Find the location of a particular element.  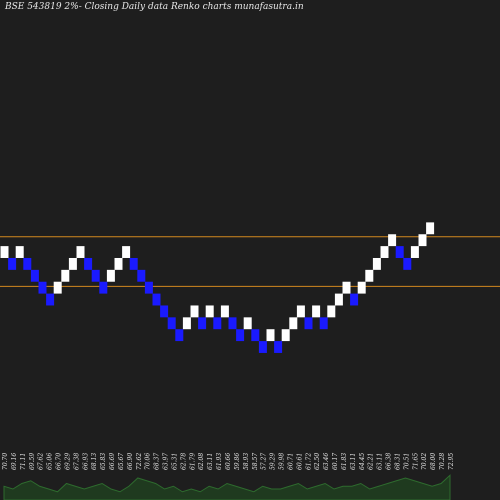

x-tick-label-24: 63.11 is located at coordinates (210, 461).